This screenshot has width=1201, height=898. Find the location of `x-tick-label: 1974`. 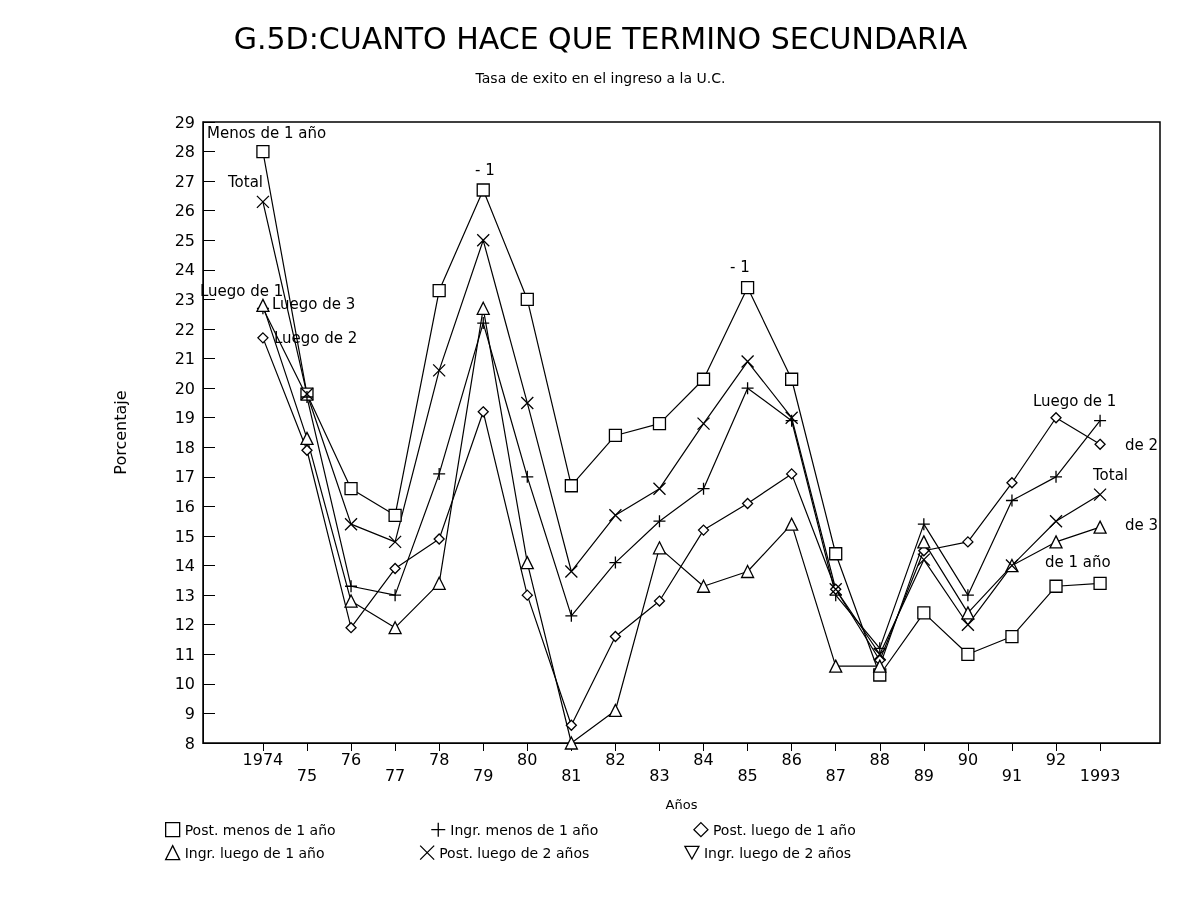

x-tick-label: 1974 is located at coordinates (263, 759).